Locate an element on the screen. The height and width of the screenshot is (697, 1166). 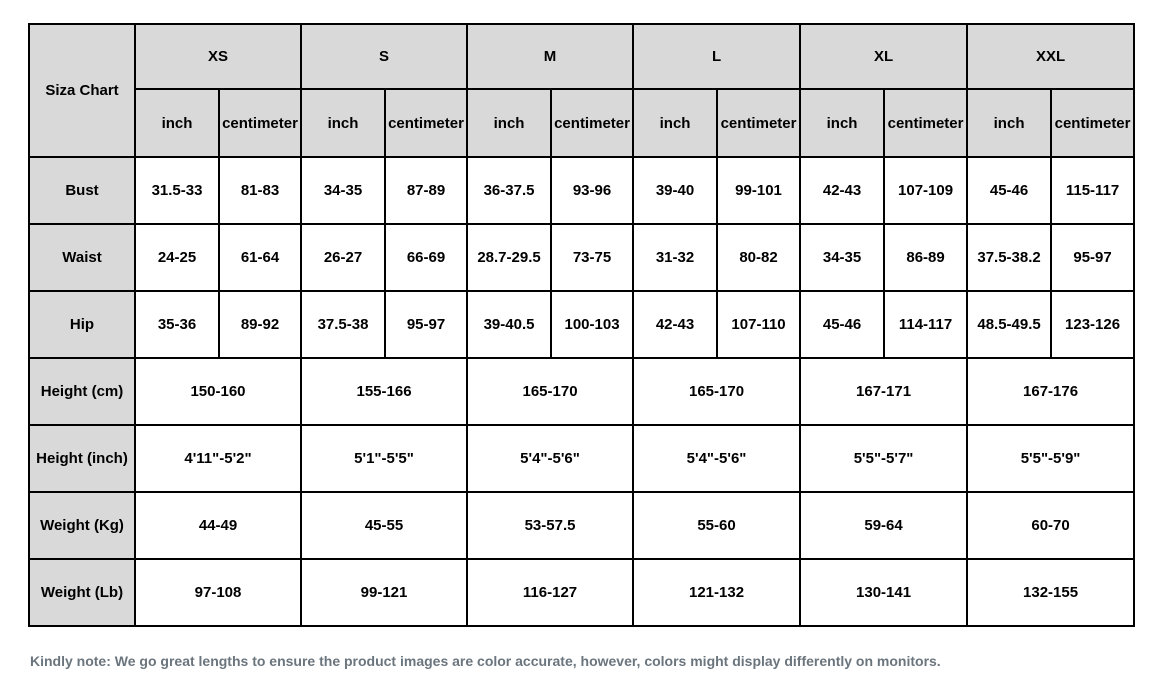
cell-bust-xs-inch: 31.5-33 is located at coordinates (177, 190).